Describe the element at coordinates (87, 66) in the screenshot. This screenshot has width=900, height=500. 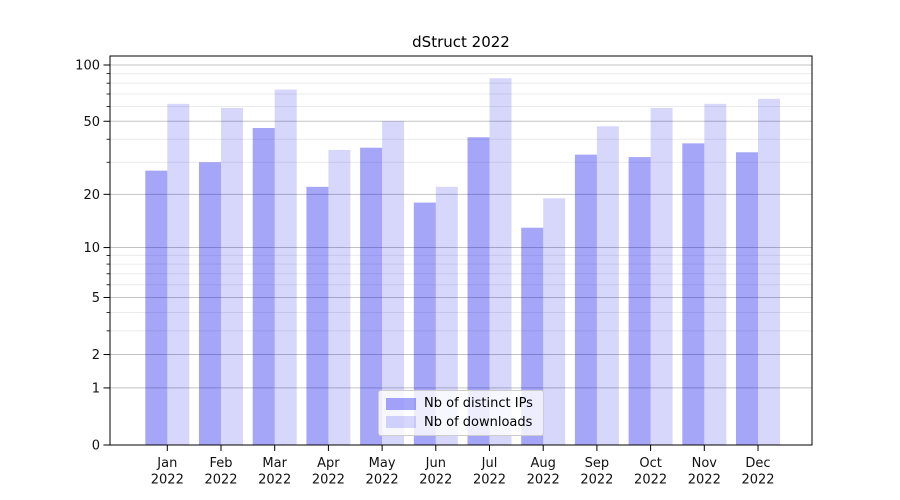
I see `y-tick-label-100: 100` at that location.